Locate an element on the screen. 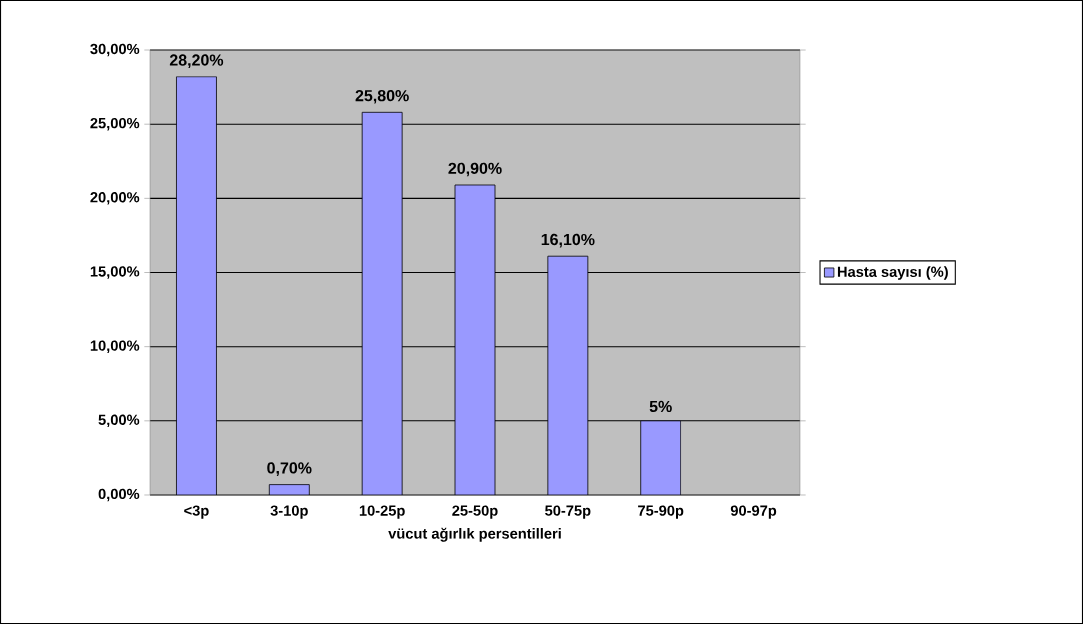 The width and height of the screenshot is (1083, 624). x-tick-label: 25-50p is located at coordinates (475, 512).